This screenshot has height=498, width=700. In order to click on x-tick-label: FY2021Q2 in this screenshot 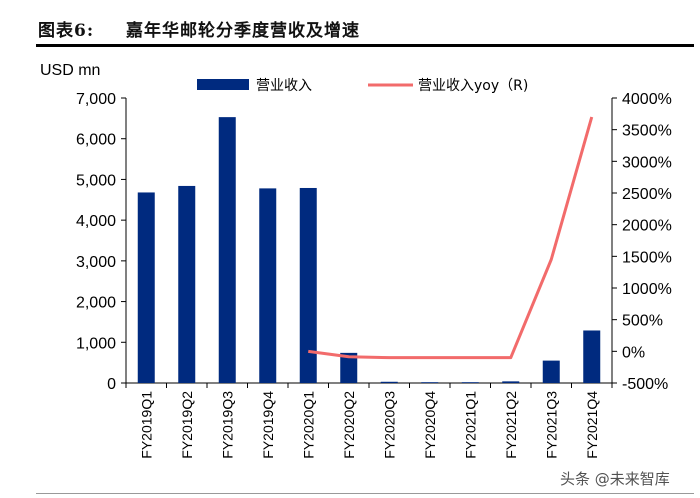, I will do `click(511, 425)`.